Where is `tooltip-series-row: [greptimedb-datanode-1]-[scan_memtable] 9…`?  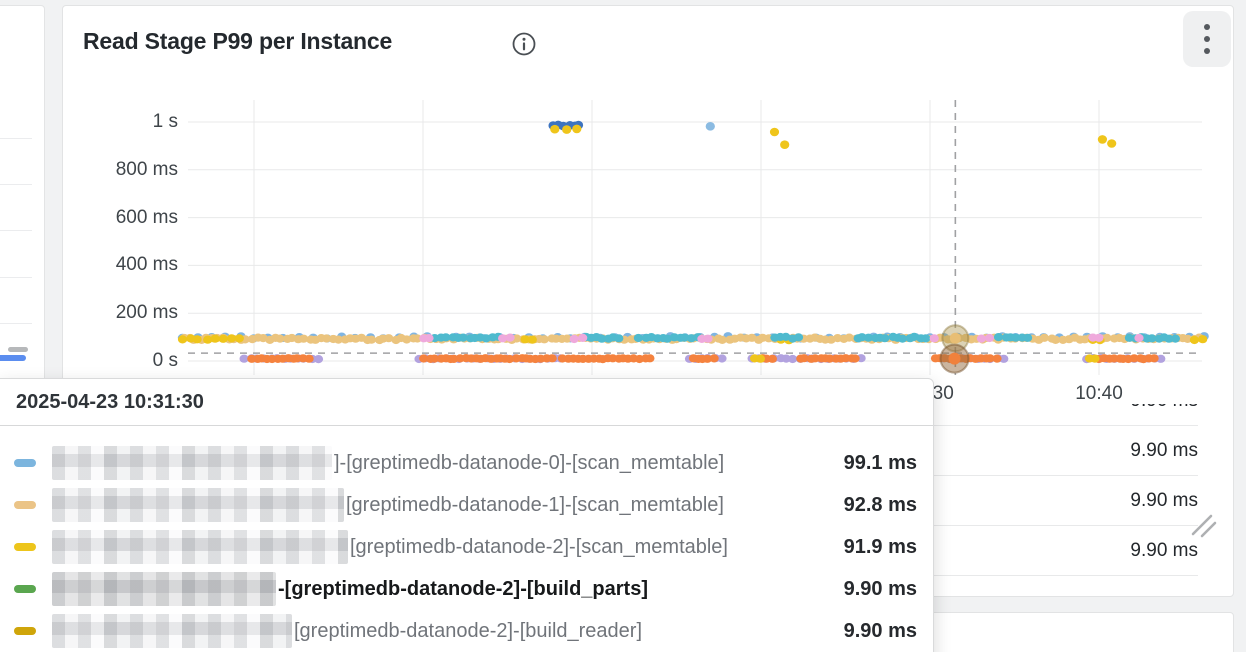
tooltip-series-row: [greptimedb-datanode-1]-[scan_memtable] 9… is located at coordinates (466, 505).